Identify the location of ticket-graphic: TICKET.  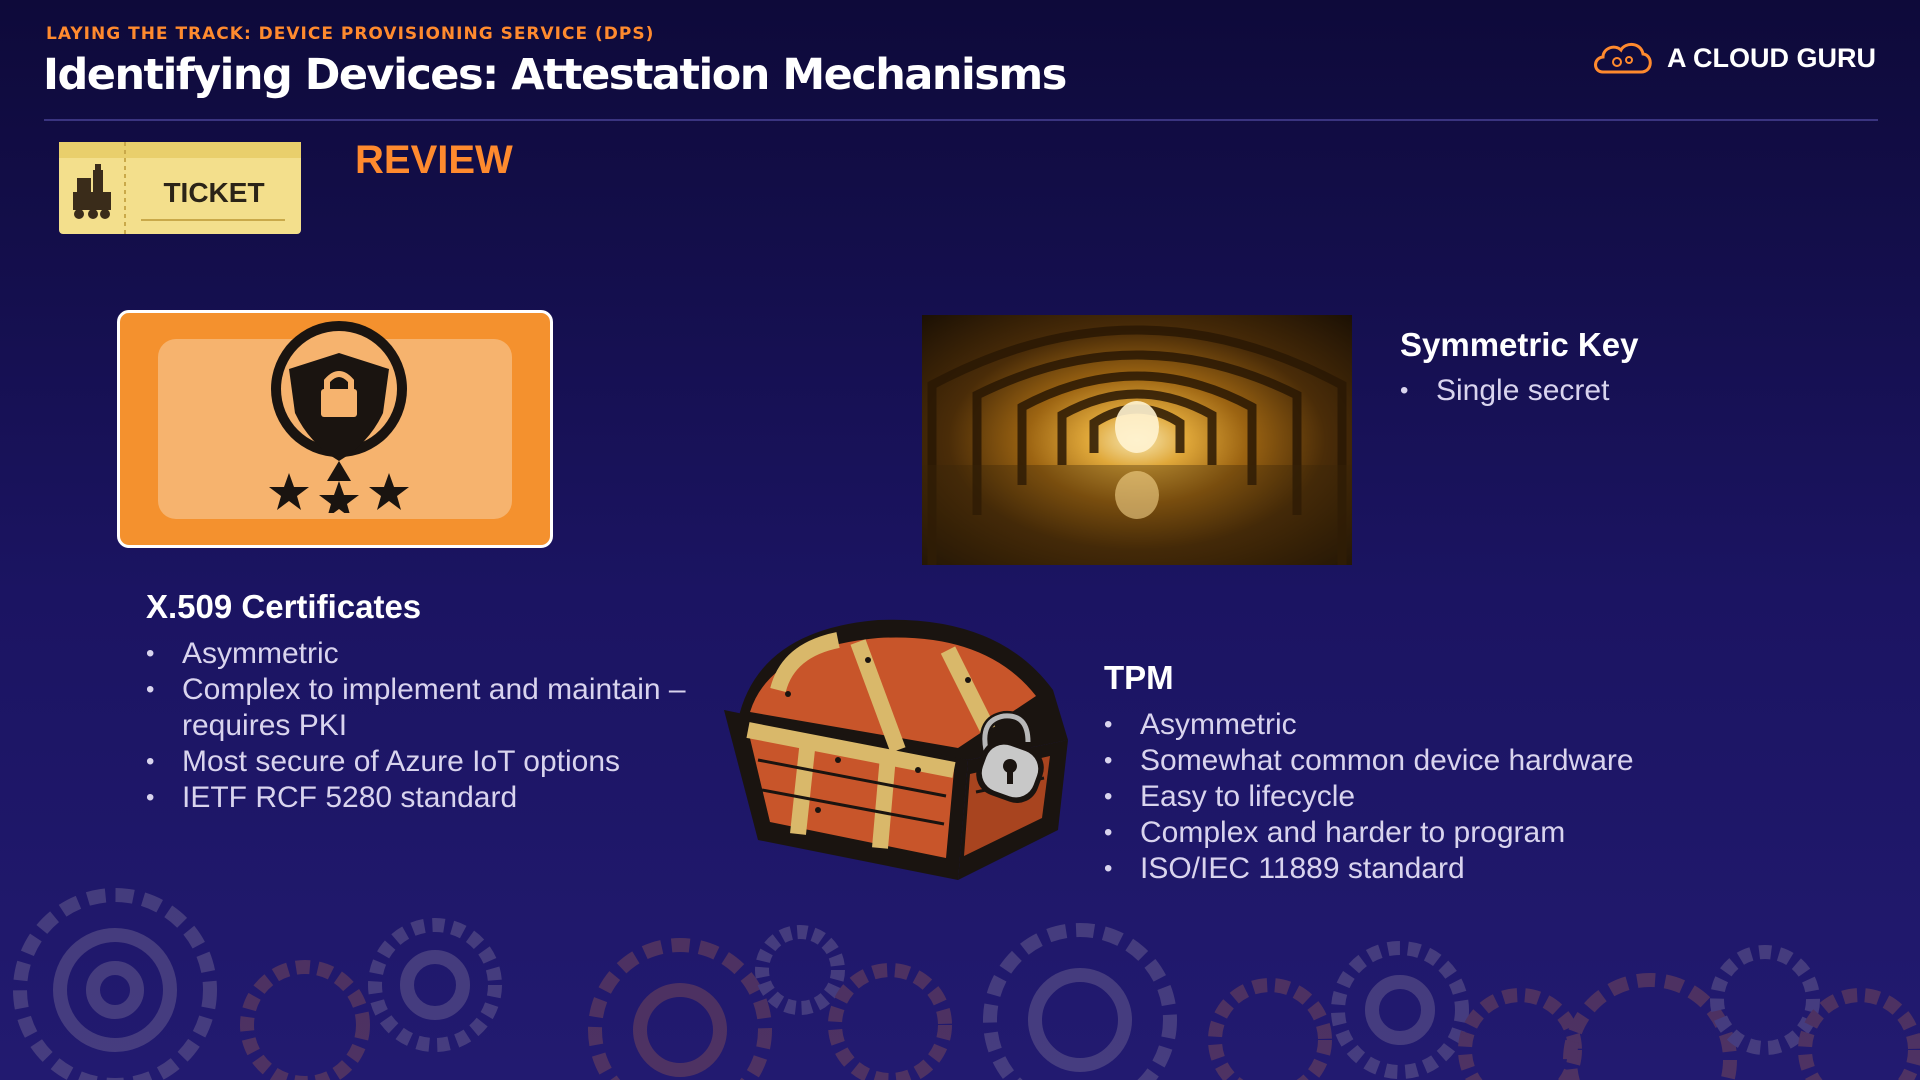
(180, 188).